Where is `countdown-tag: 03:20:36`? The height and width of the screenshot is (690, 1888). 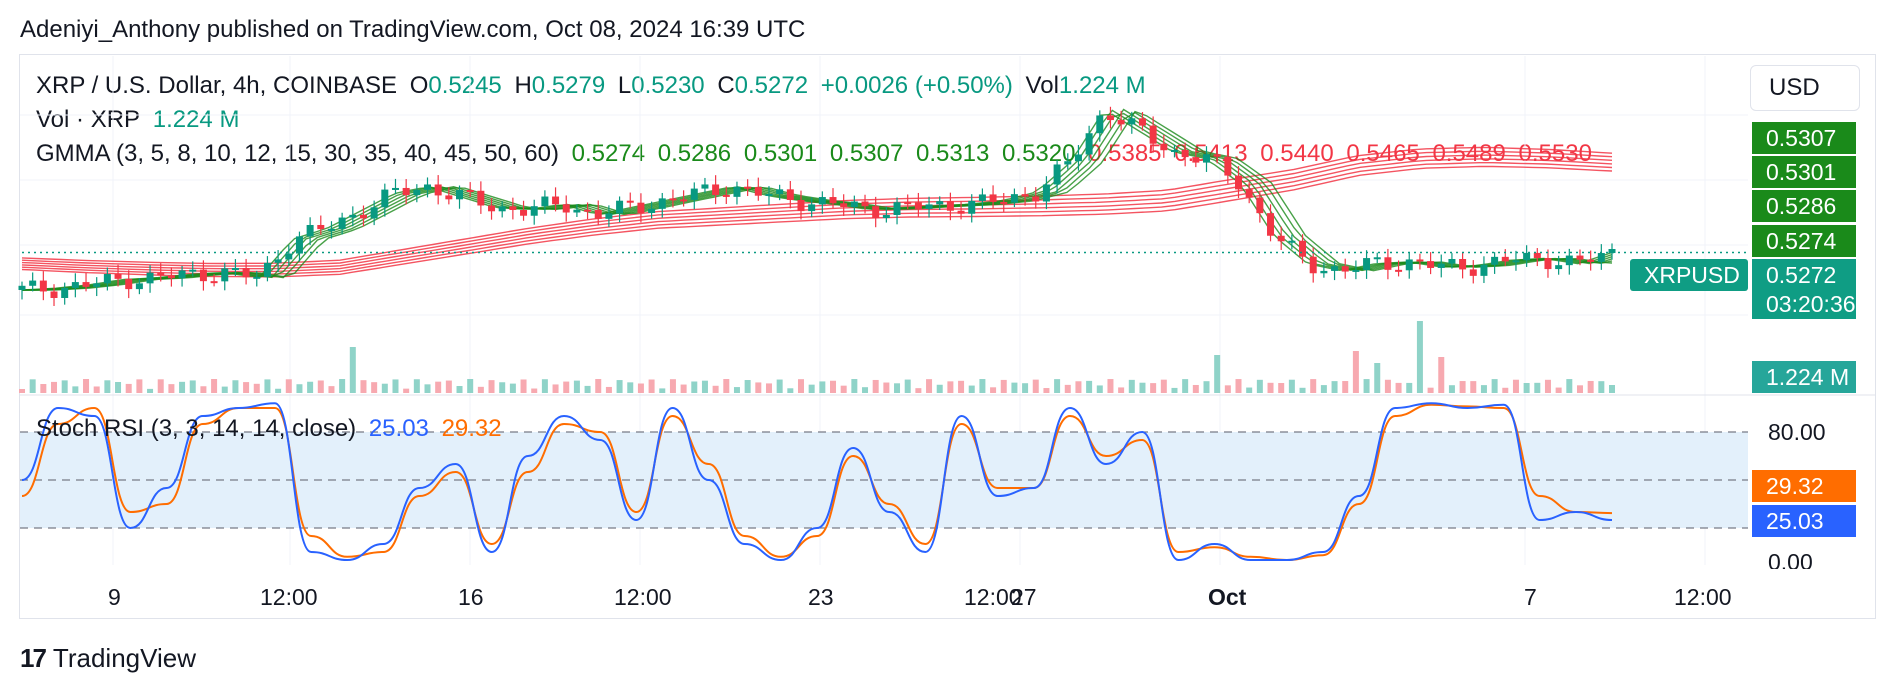 countdown-tag: 03:20:36 is located at coordinates (1804, 304).